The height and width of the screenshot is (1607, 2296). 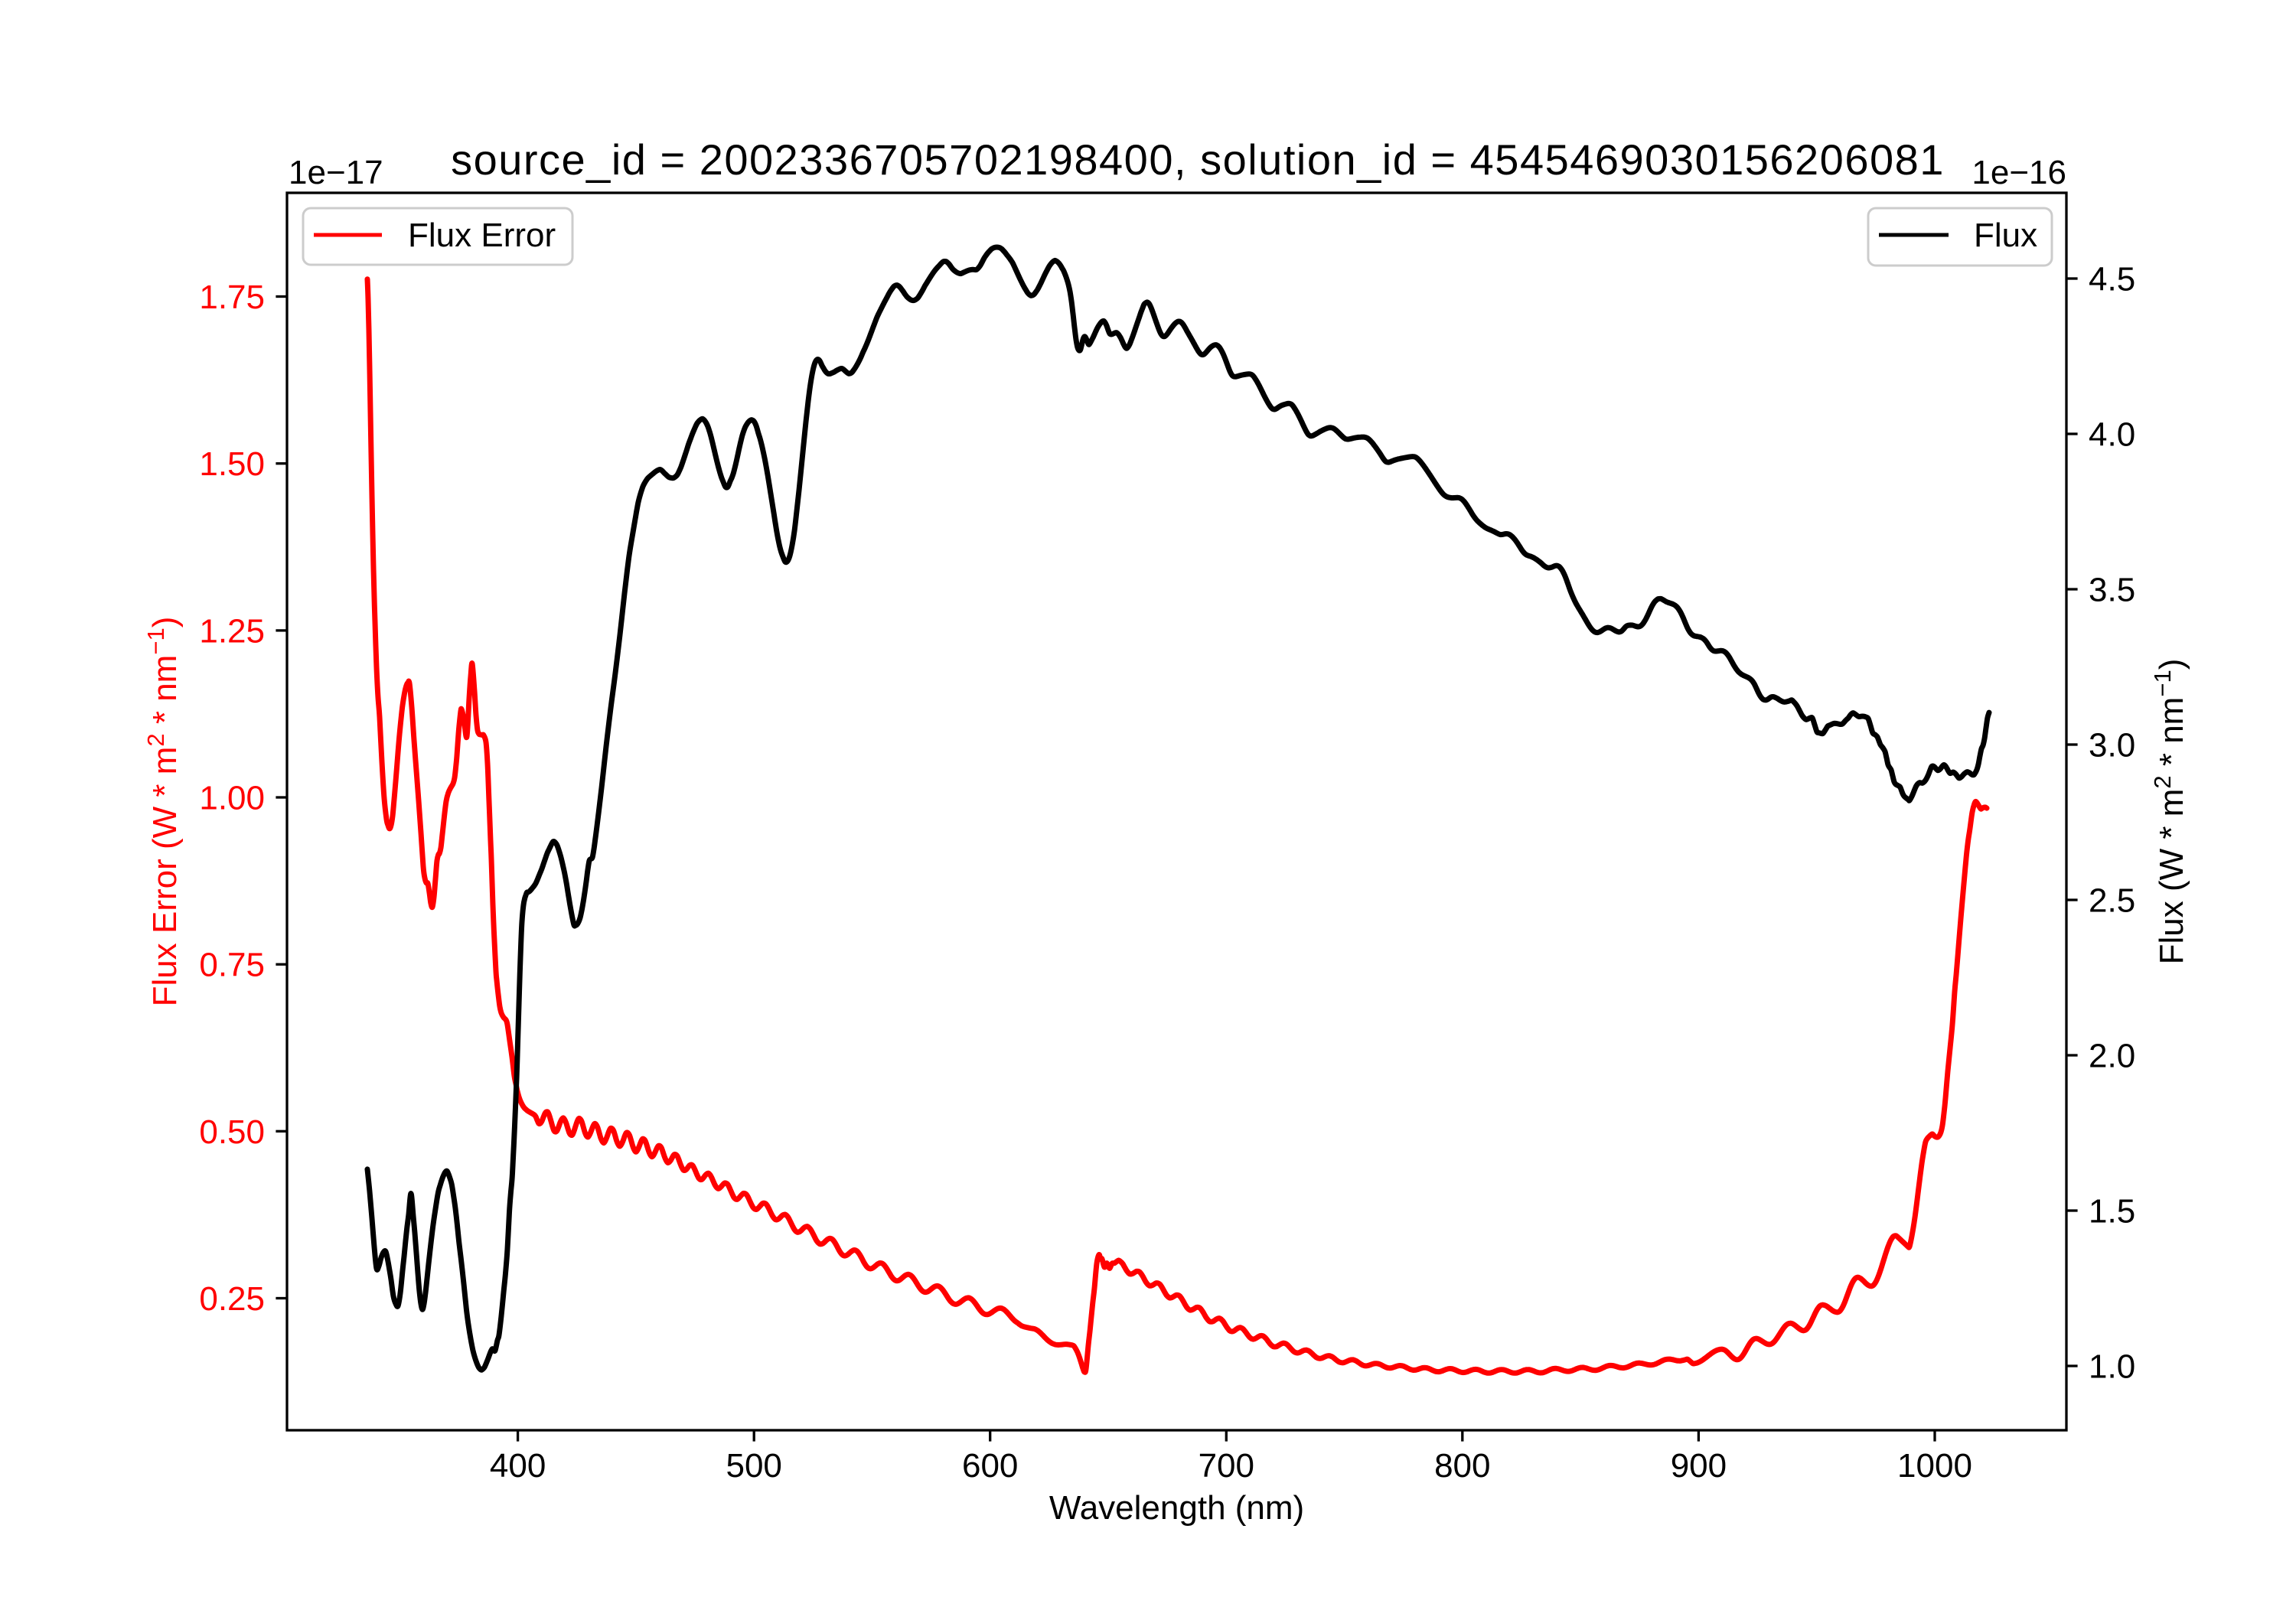 I want to click on svg-text: 1e−16, so click(x=2018, y=172).